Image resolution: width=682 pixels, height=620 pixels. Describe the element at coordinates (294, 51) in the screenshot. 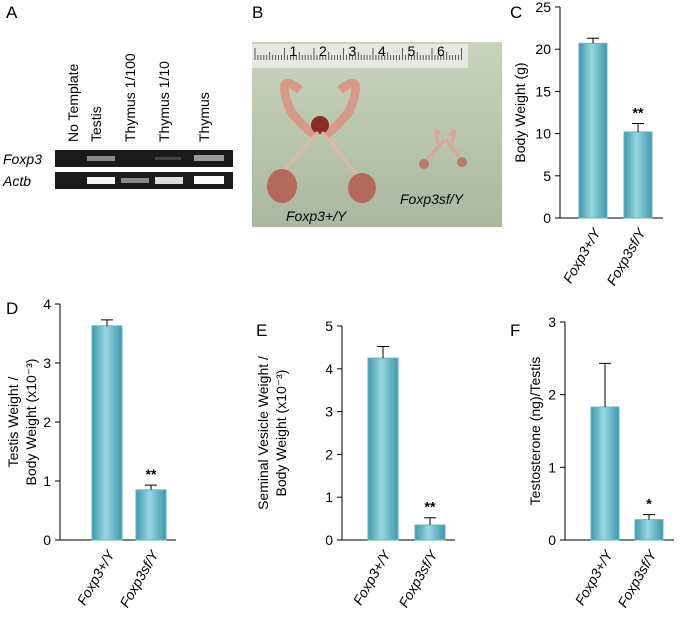

I see `ruler-label: 1` at that location.